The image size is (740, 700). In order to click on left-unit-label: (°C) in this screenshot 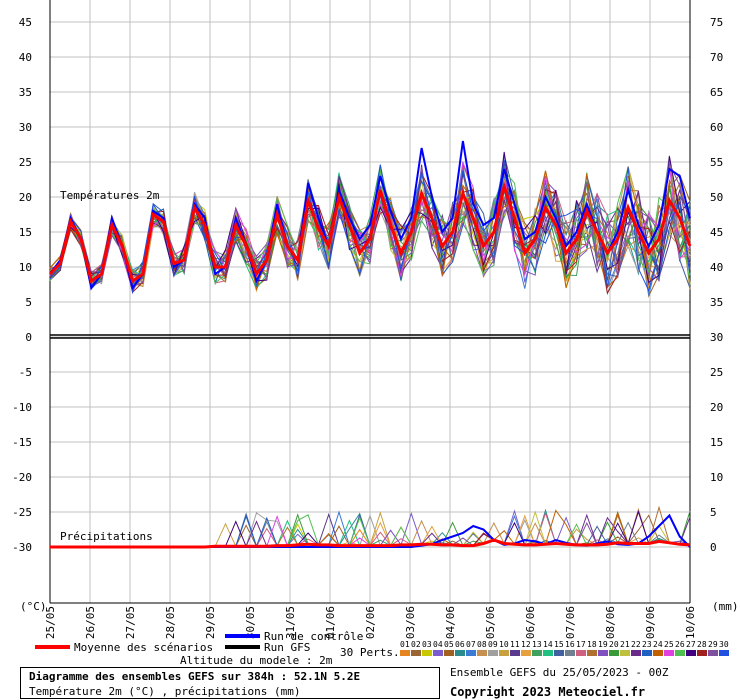, I will do `click(33, 606)`.